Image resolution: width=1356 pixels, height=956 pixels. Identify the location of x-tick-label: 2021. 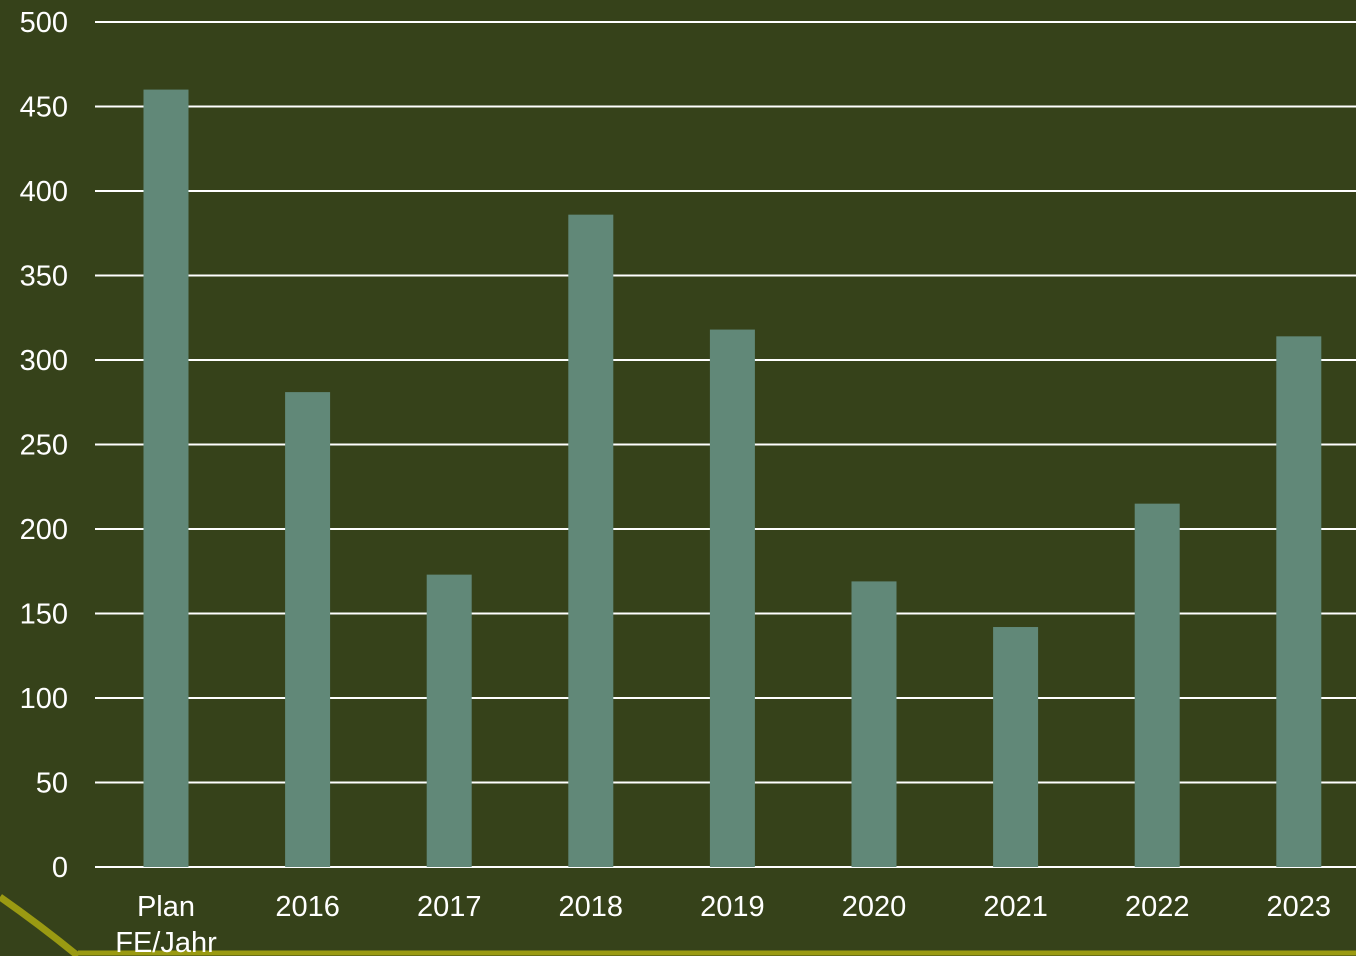
(1015, 907).